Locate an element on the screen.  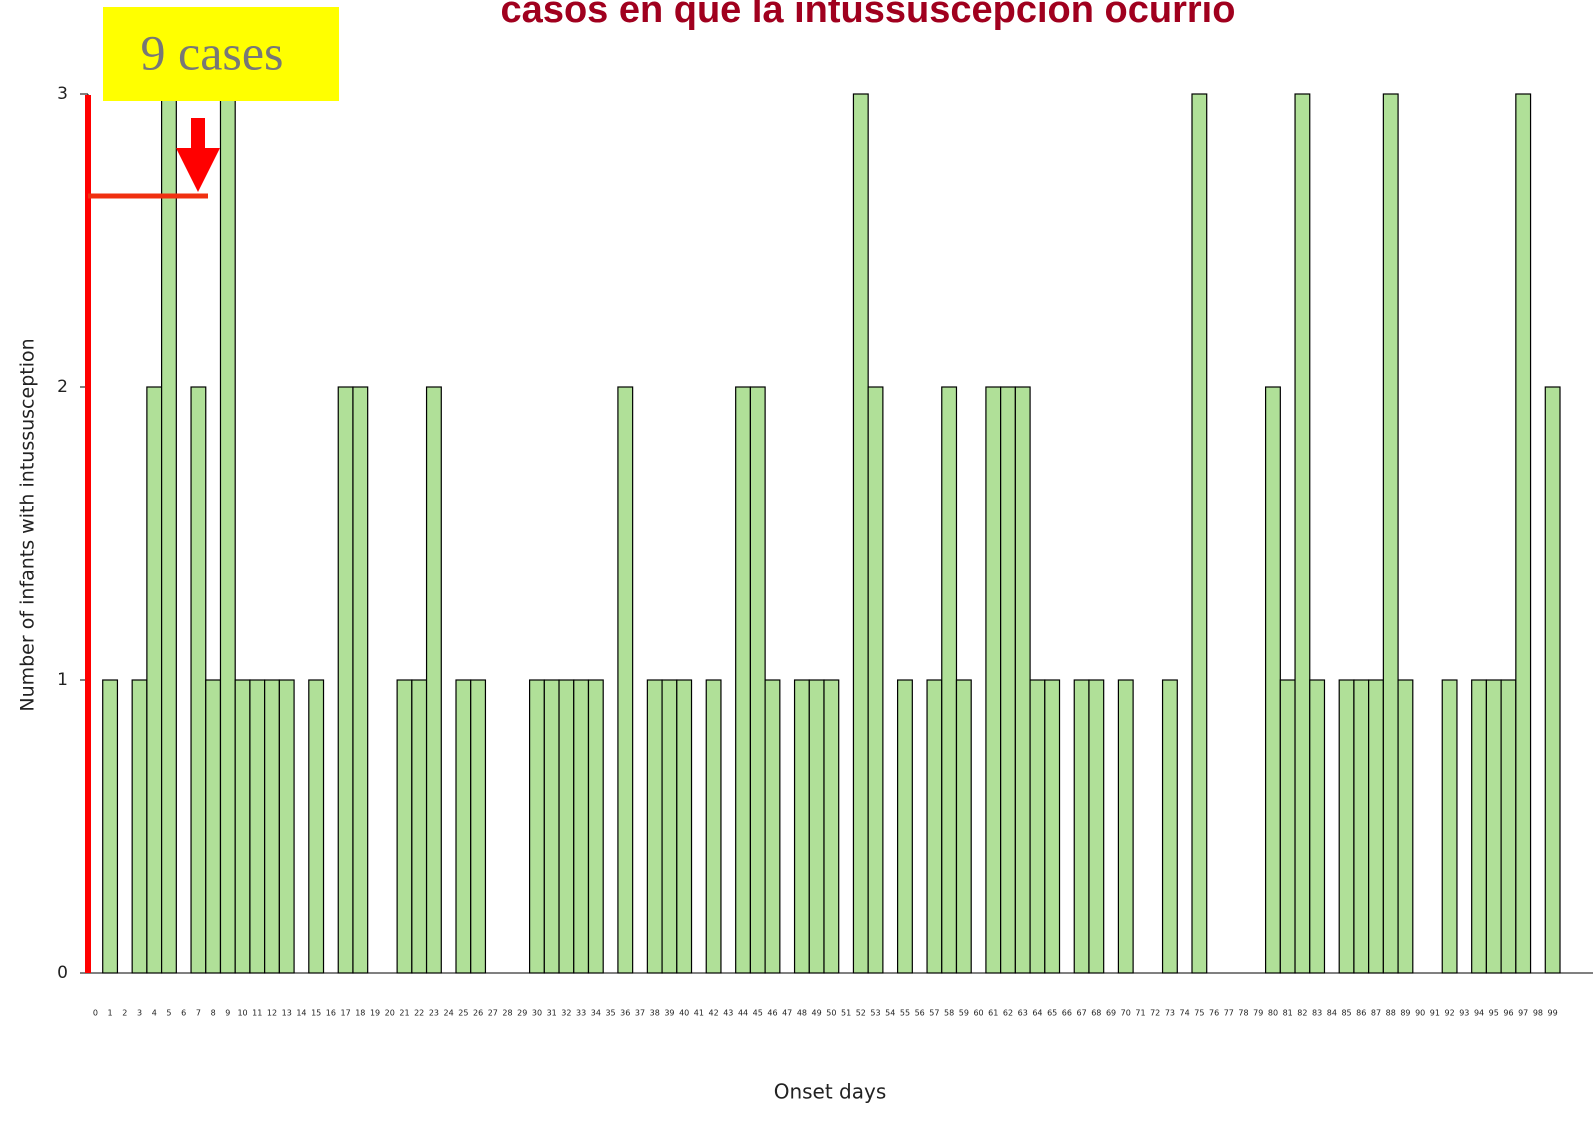
x-tick-label: 53 is located at coordinates (875, 1013).